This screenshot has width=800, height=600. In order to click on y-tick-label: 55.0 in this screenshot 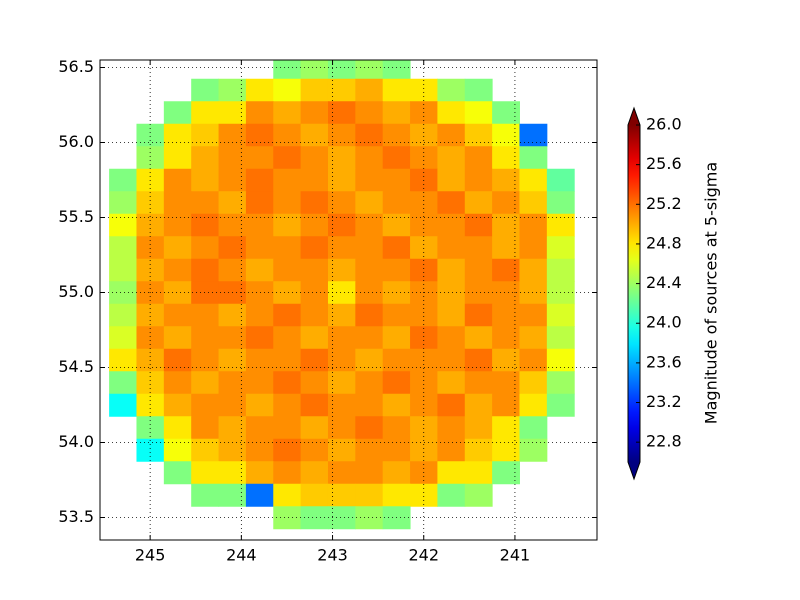, I will do `click(76, 291)`.